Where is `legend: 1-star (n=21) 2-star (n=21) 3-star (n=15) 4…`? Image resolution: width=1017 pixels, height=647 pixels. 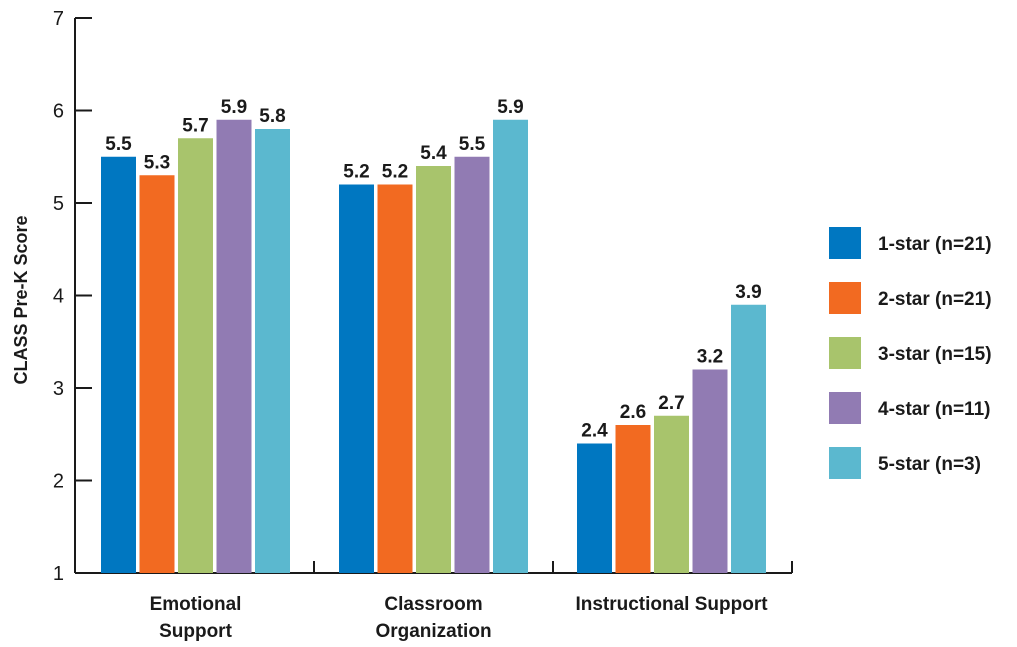 legend: 1-star (n=21) 2-star (n=21) 3-star (n=15) 4… is located at coordinates (910, 353).